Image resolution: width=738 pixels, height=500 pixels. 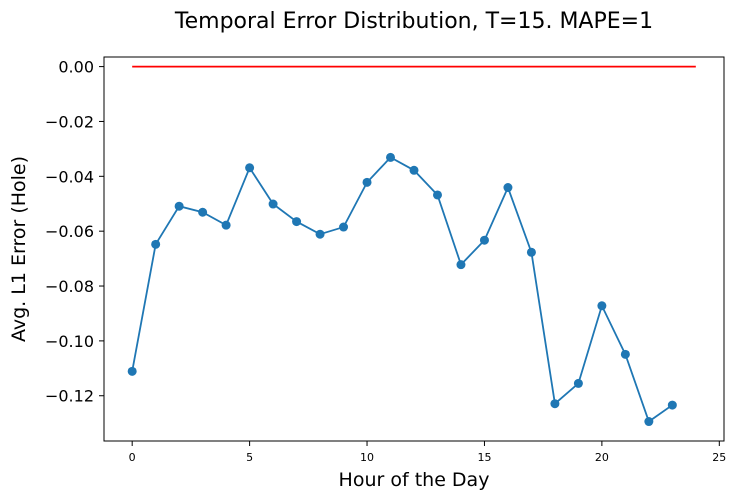 What do you see at coordinates (69, 231) in the screenshot?
I see `y-tick-label: −0.06` at bounding box center [69, 231].